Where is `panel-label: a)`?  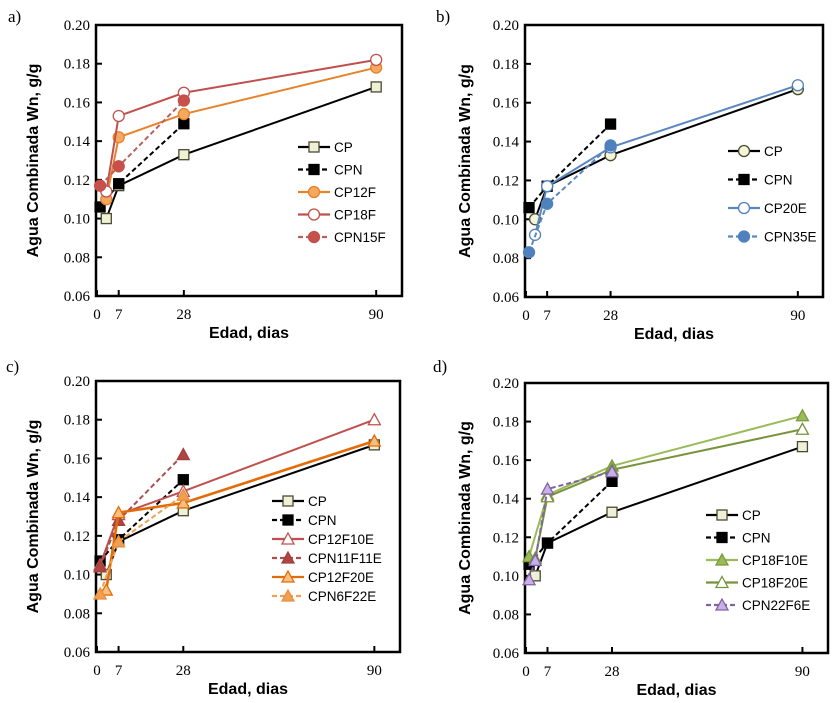
panel-label: a) is located at coordinates (14, 16).